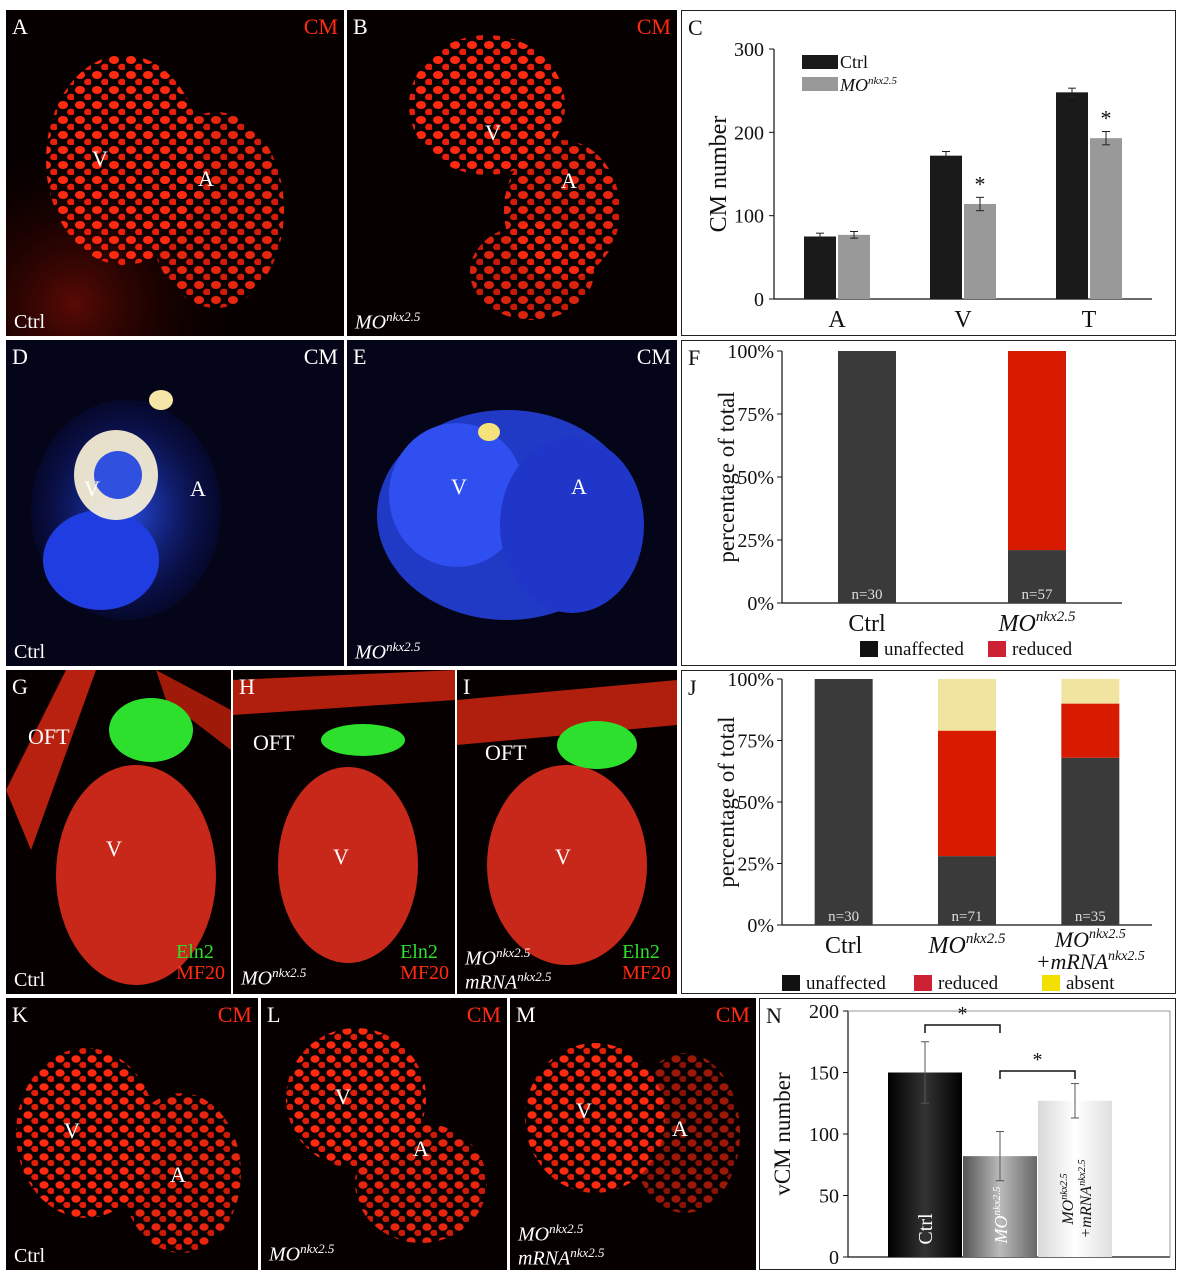 This screenshot has height=1280, width=1184. Describe the element at coordinates (750, 681) in the screenshot. I see `panel-j-y-tick-label: 100%` at that location.